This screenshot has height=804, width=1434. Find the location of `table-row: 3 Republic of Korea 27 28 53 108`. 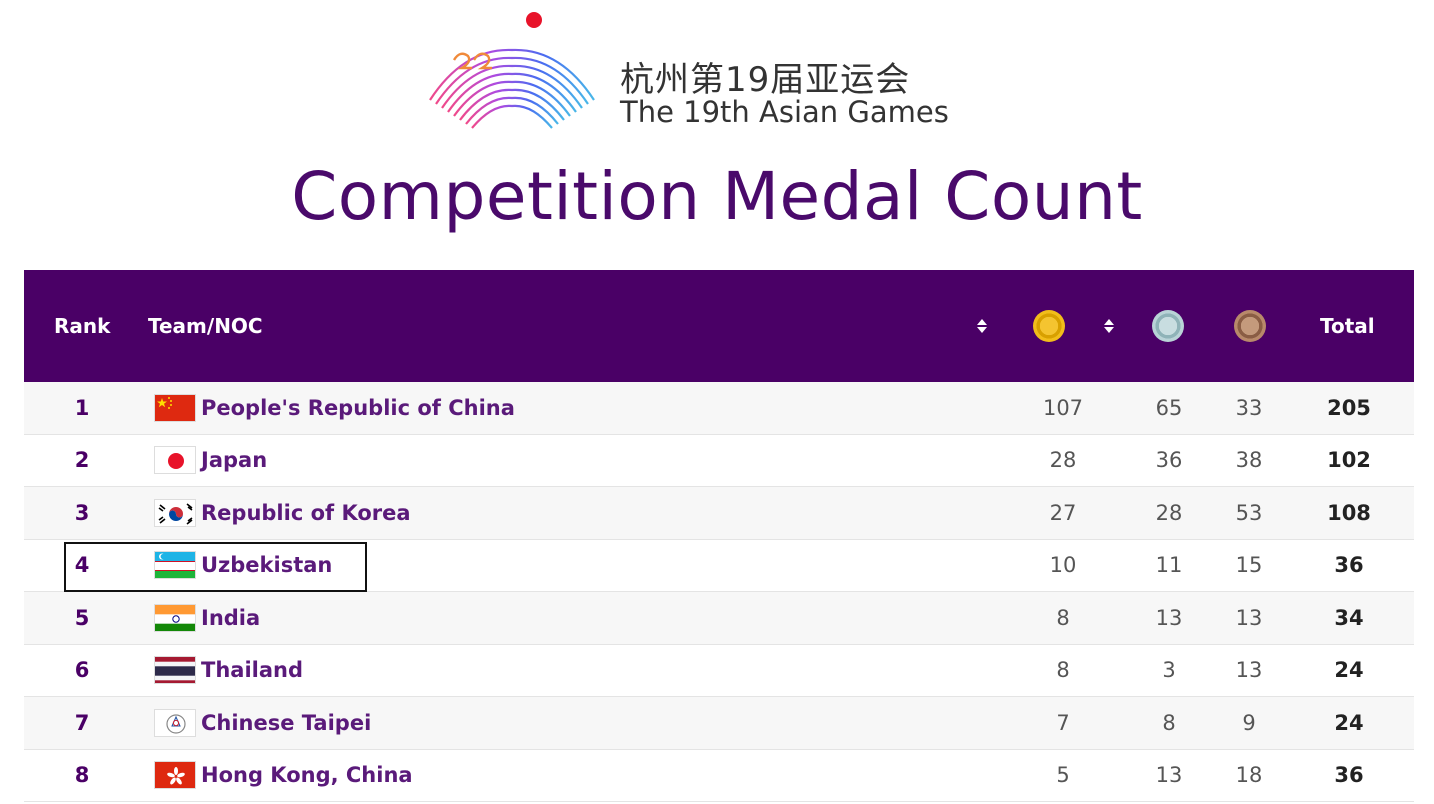

table-row: 3 Republic of Korea 27 28 53 108 is located at coordinates (719, 513).